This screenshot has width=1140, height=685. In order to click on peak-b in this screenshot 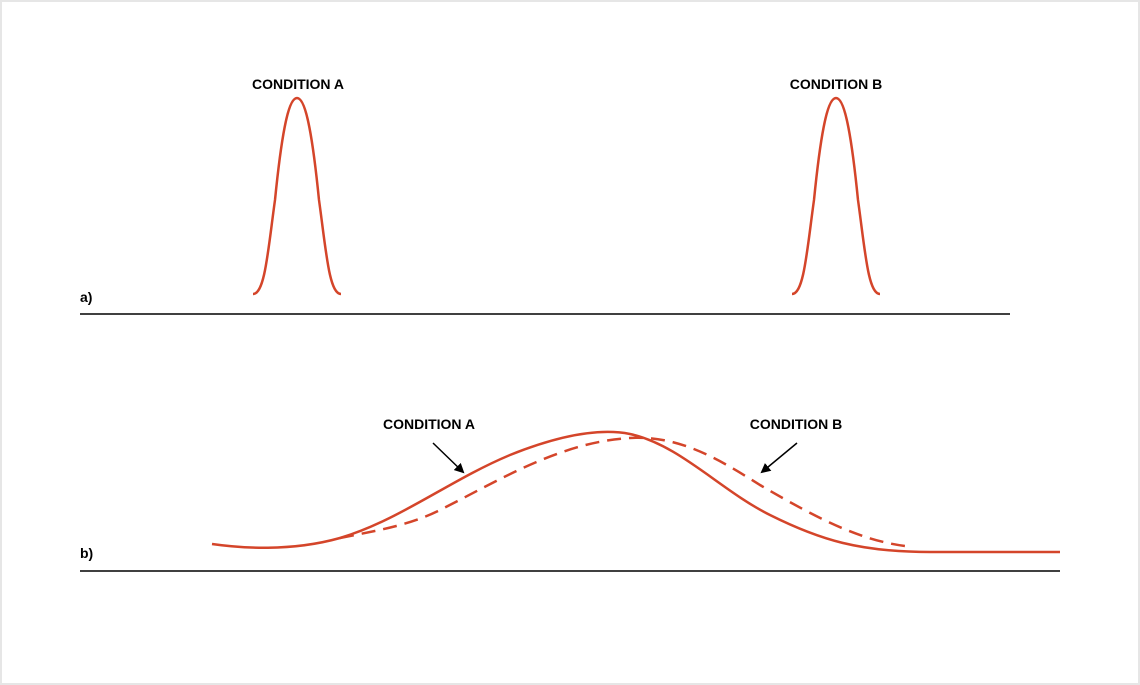, I will do `click(836, 196)`.